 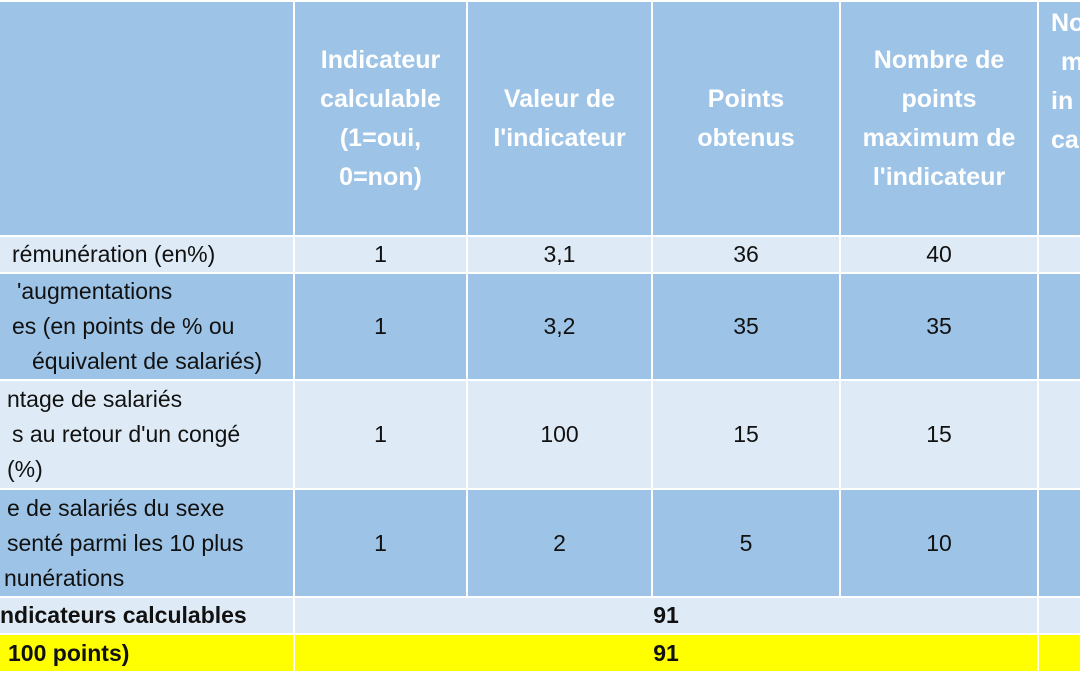 What do you see at coordinates (939, 118) in the screenshot?
I see `header-max: Nombre de points maximum de l'indicateur` at bounding box center [939, 118].